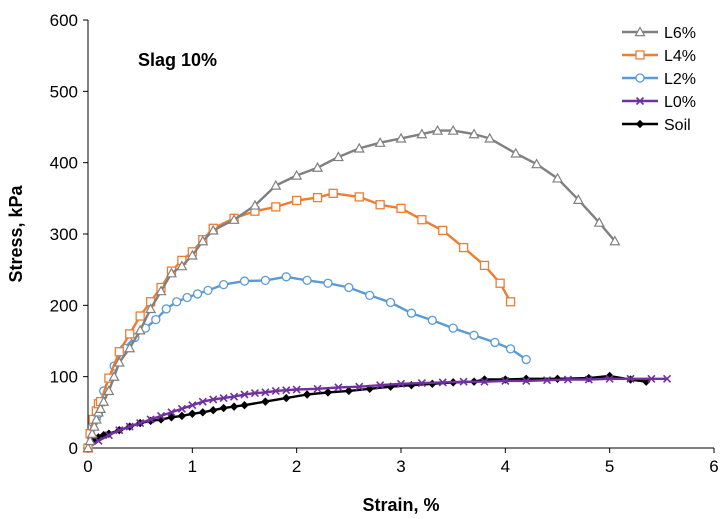 This screenshot has width=724, height=519. Describe the element at coordinates (64, 305) in the screenshot. I see `y-tick-label: 200` at that location.